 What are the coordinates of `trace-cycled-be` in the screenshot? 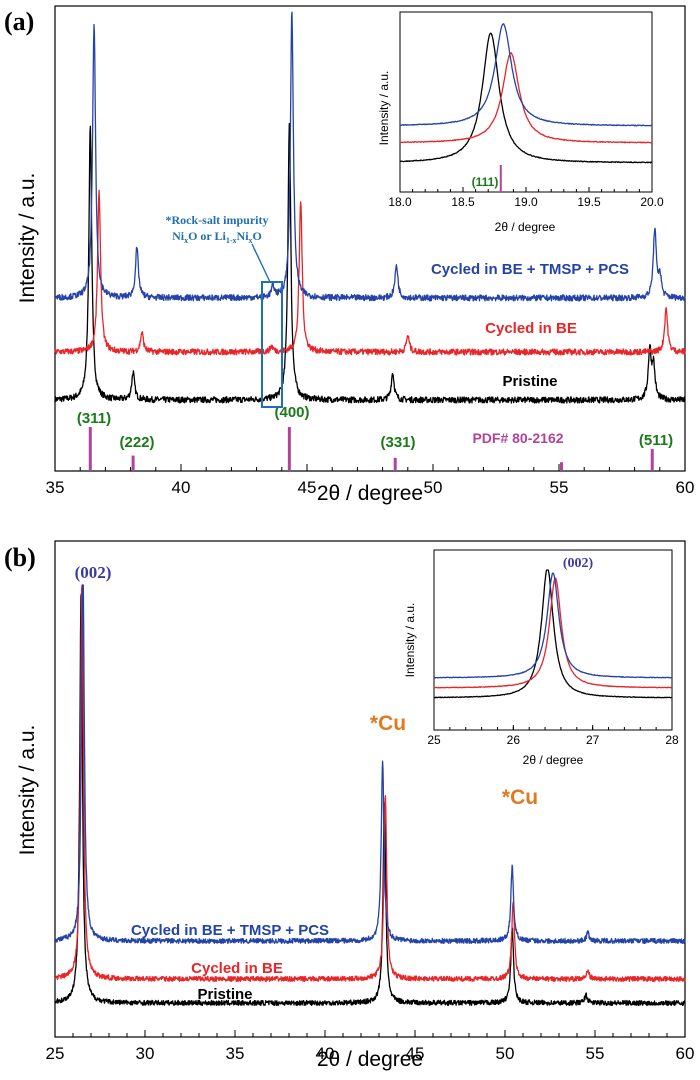 It's located at (370, 272).